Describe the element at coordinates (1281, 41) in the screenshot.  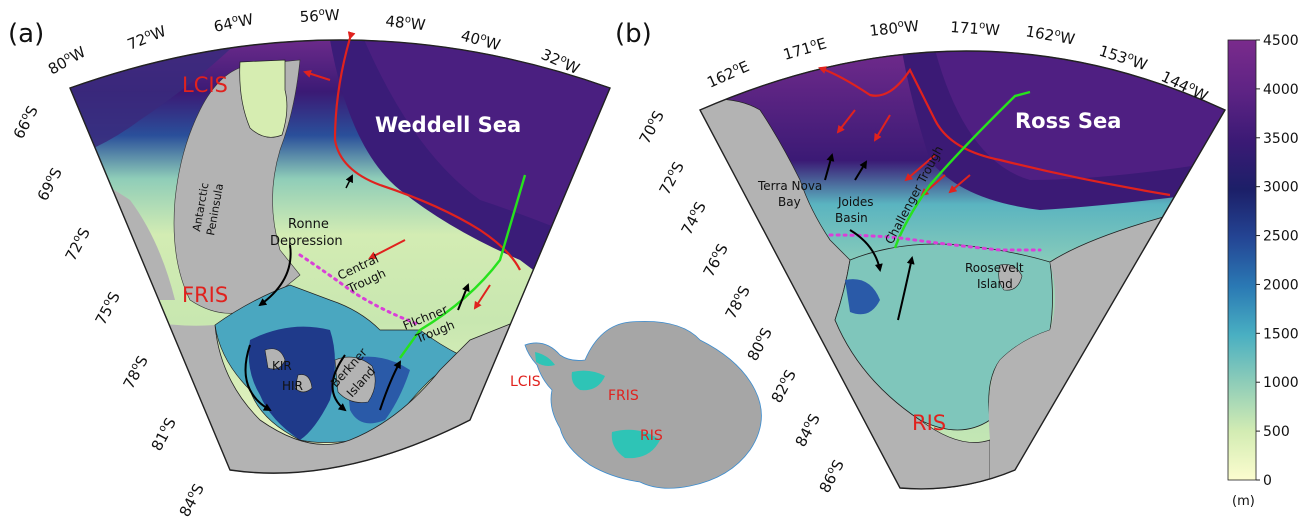
I see `colorbar-tick-label: 4500` at that location.